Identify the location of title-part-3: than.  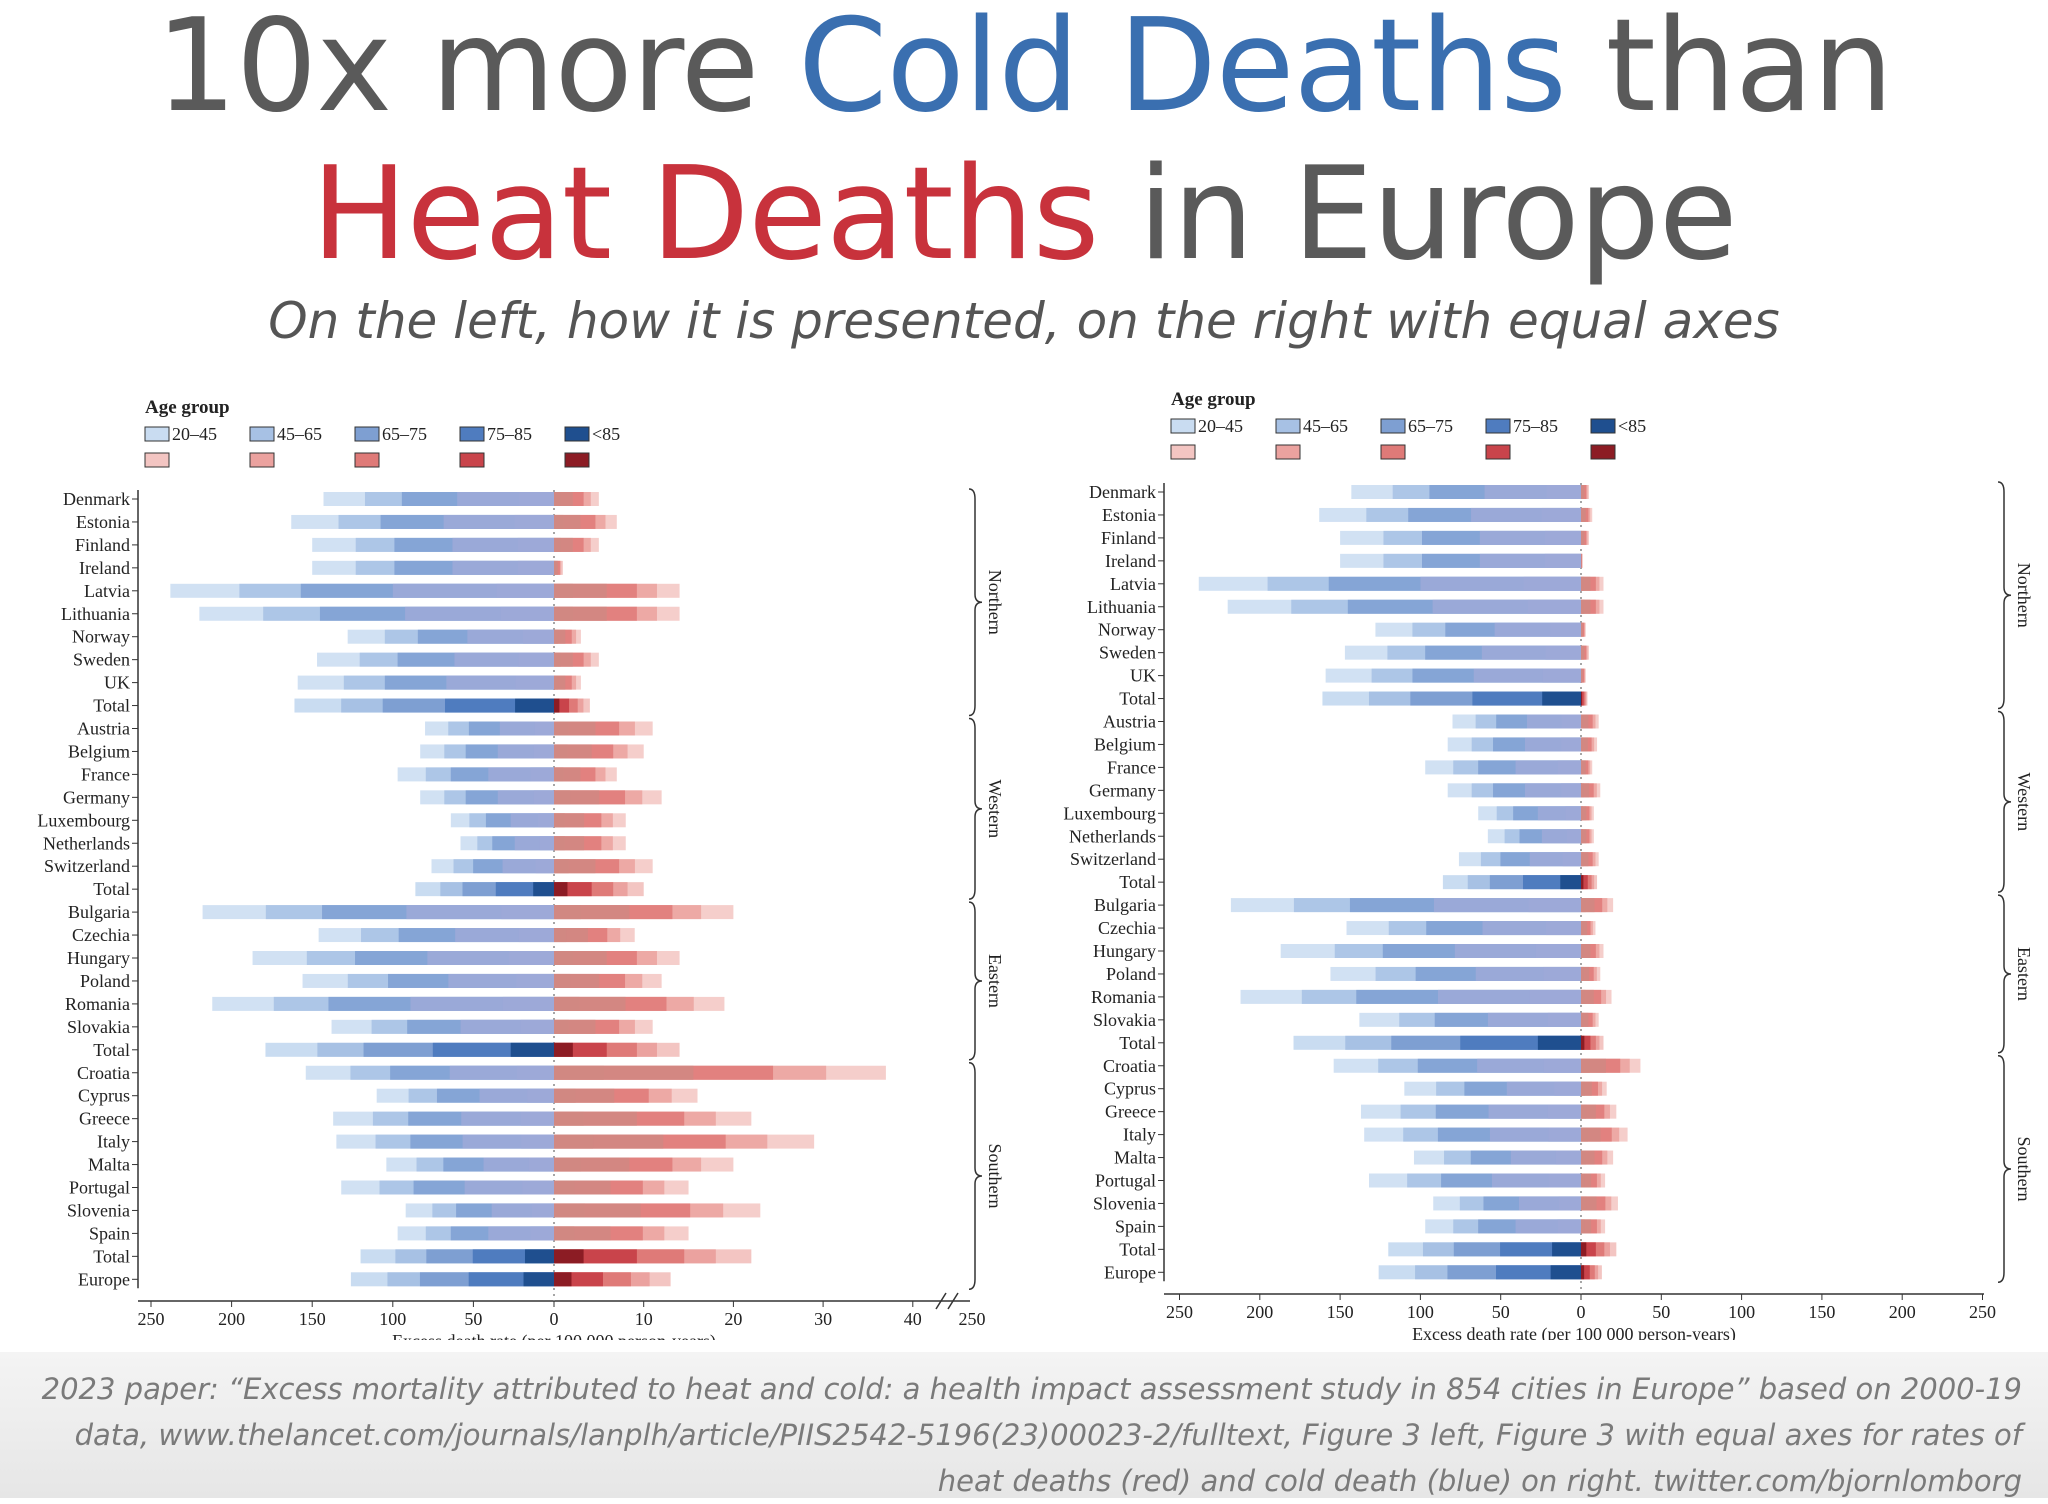
(1729, 70).